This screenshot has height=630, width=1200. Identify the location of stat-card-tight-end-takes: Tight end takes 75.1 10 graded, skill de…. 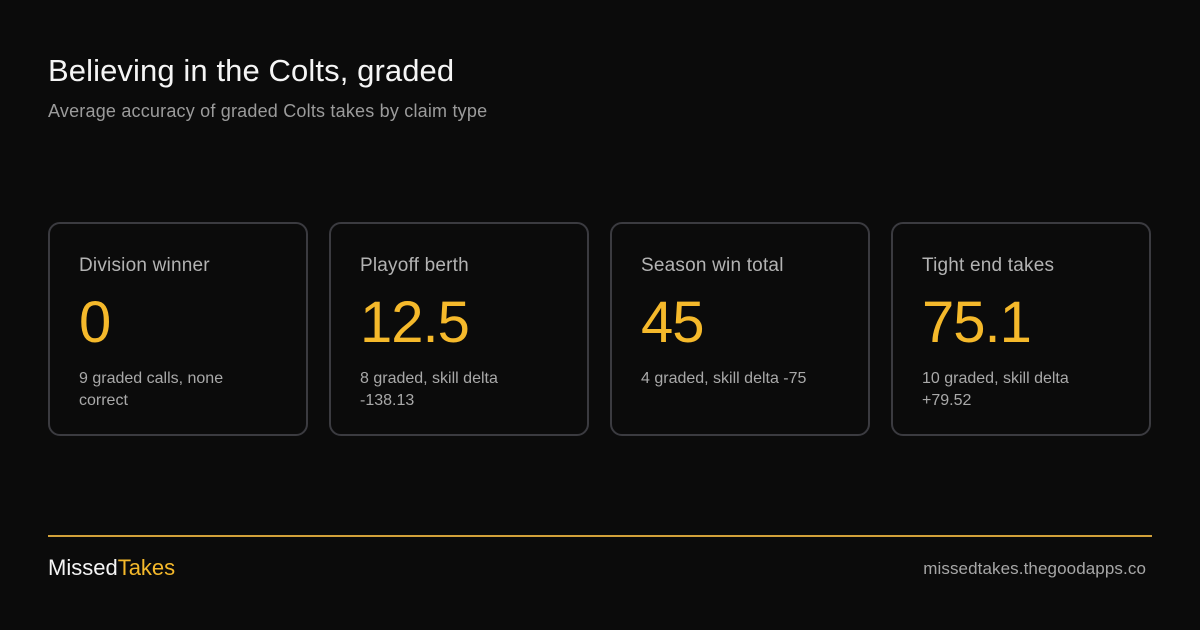
(1021, 329).